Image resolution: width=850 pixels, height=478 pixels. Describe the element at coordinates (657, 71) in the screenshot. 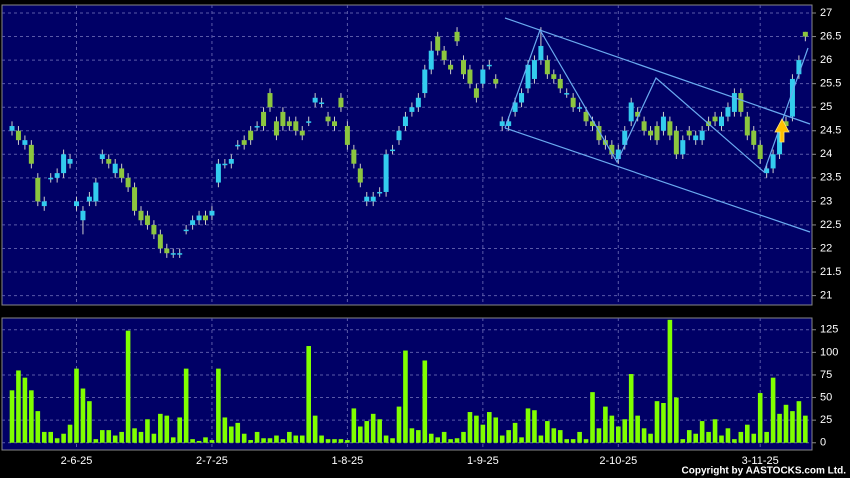

I see `trend-line` at that location.